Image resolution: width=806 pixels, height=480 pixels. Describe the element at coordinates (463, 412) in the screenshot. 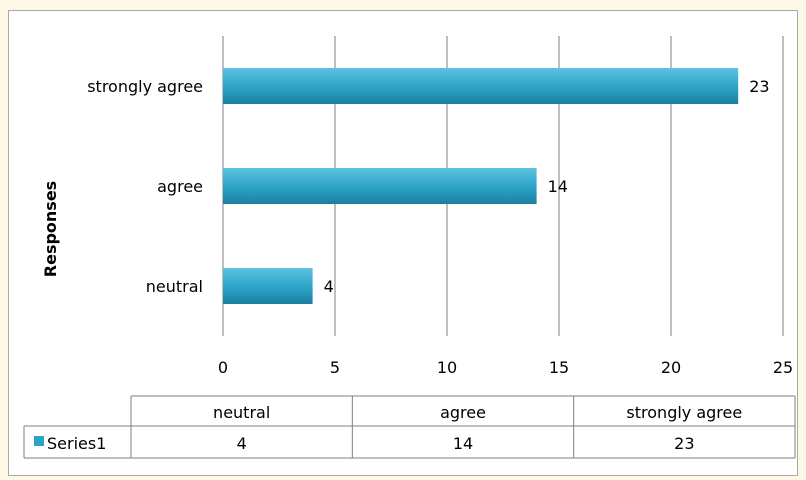

I see `table-header-cell: agree` at that location.